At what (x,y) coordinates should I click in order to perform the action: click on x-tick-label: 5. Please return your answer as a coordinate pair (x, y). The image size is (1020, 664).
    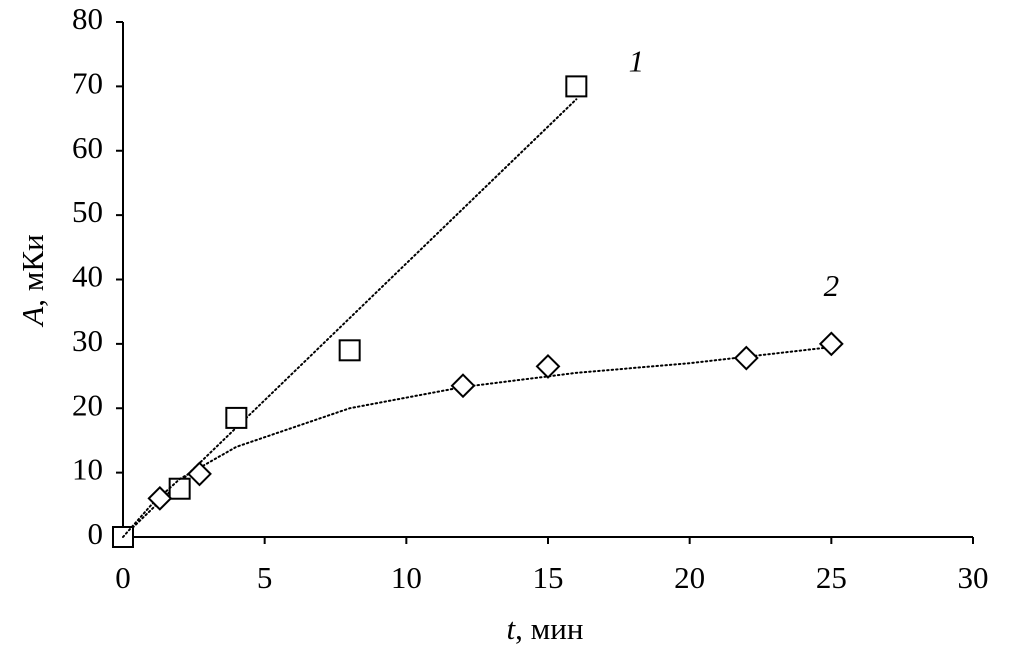
    Looking at the image, I should click on (265, 577).